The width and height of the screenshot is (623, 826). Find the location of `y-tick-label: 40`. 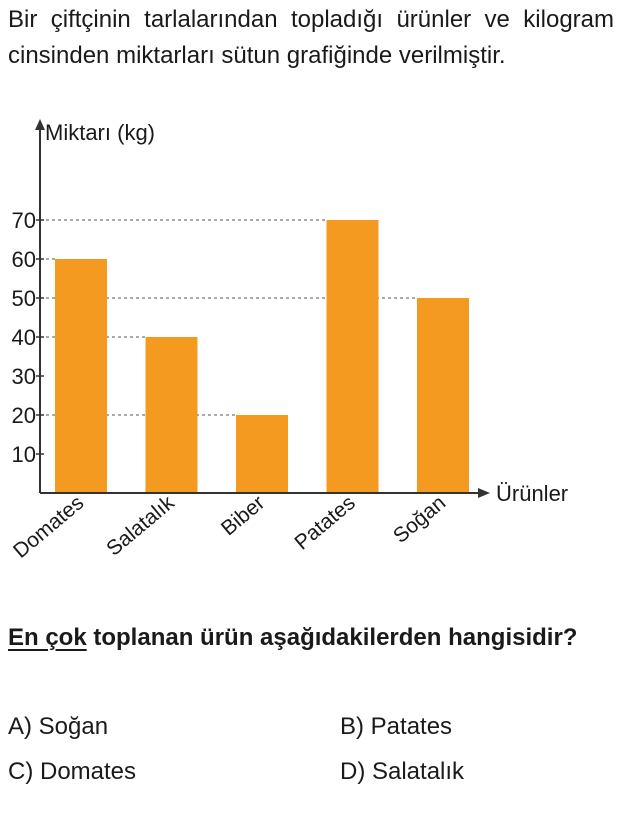

y-tick-label: 40 is located at coordinates (24, 337).